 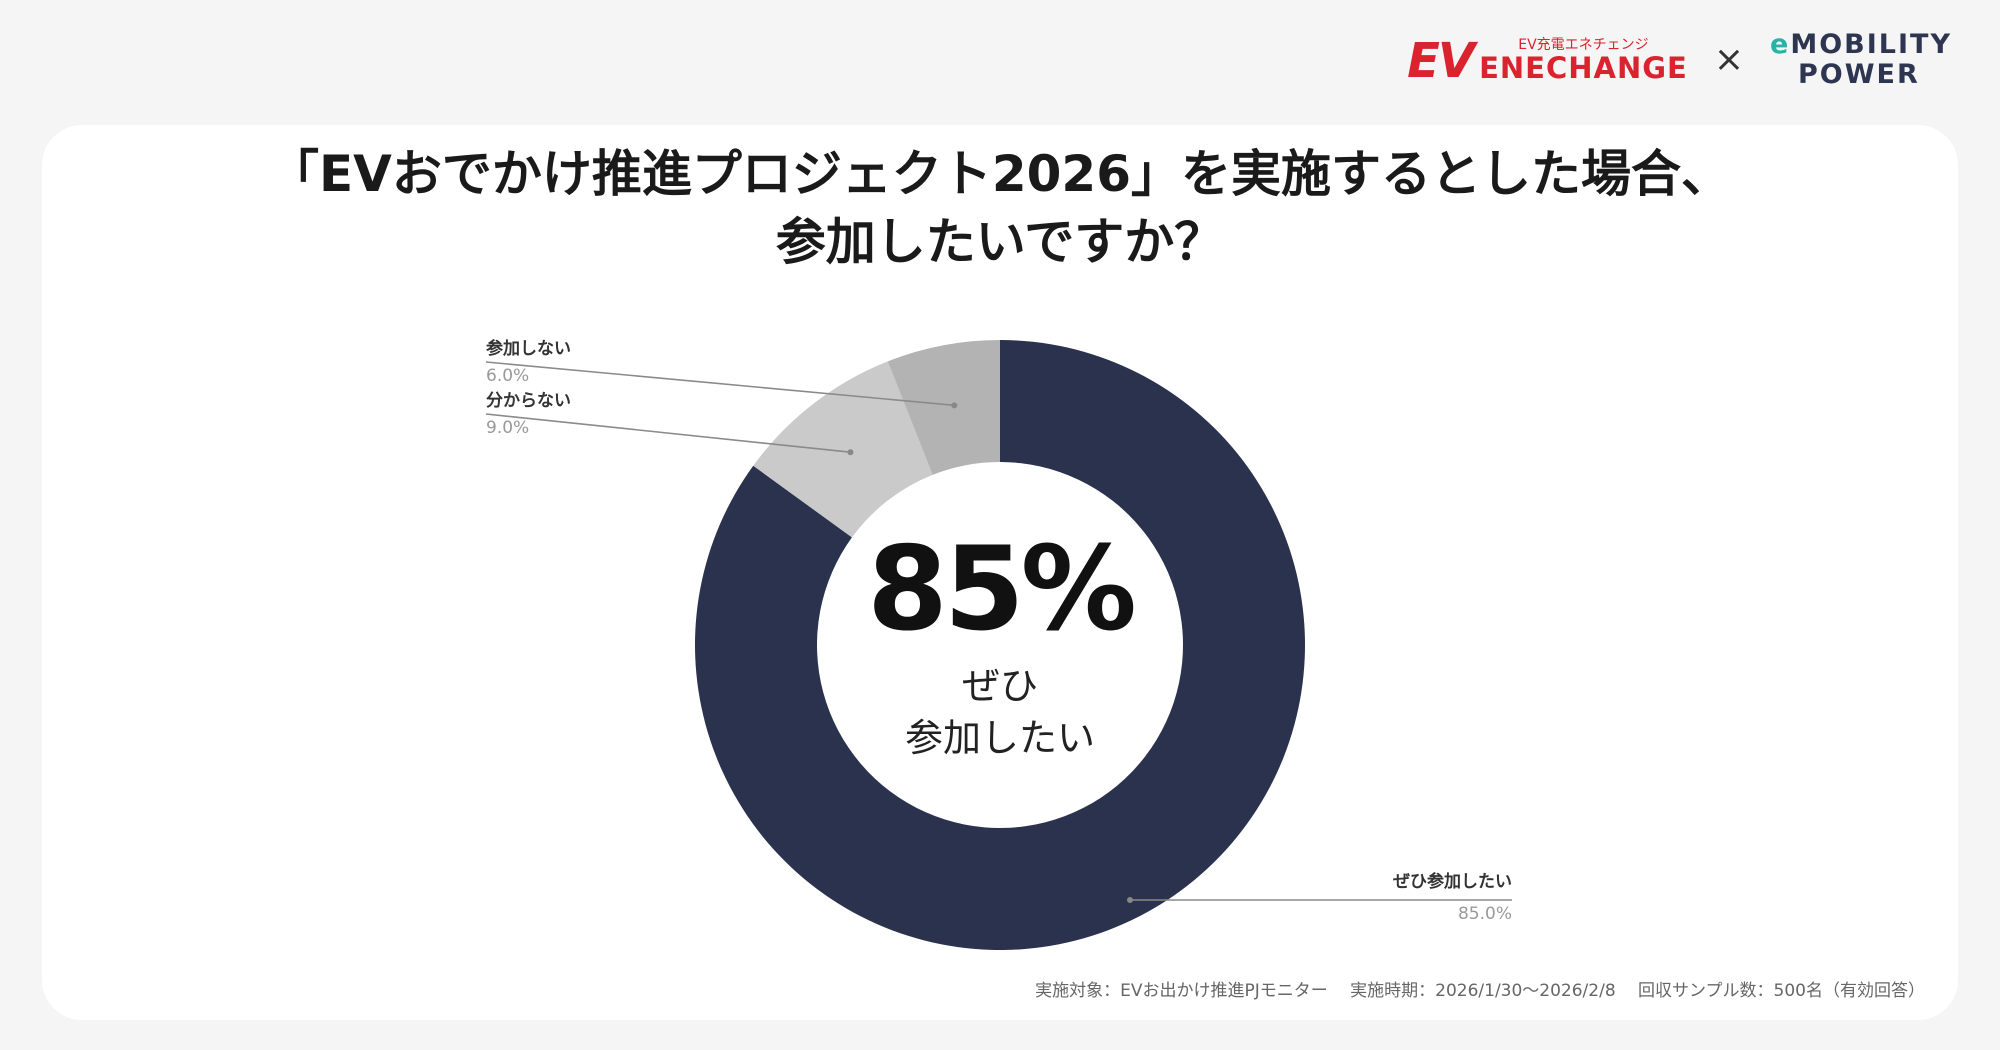 What do you see at coordinates (528, 348) in the screenshot?
I see `slice-label-2: 参加しない` at bounding box center [528, 348].